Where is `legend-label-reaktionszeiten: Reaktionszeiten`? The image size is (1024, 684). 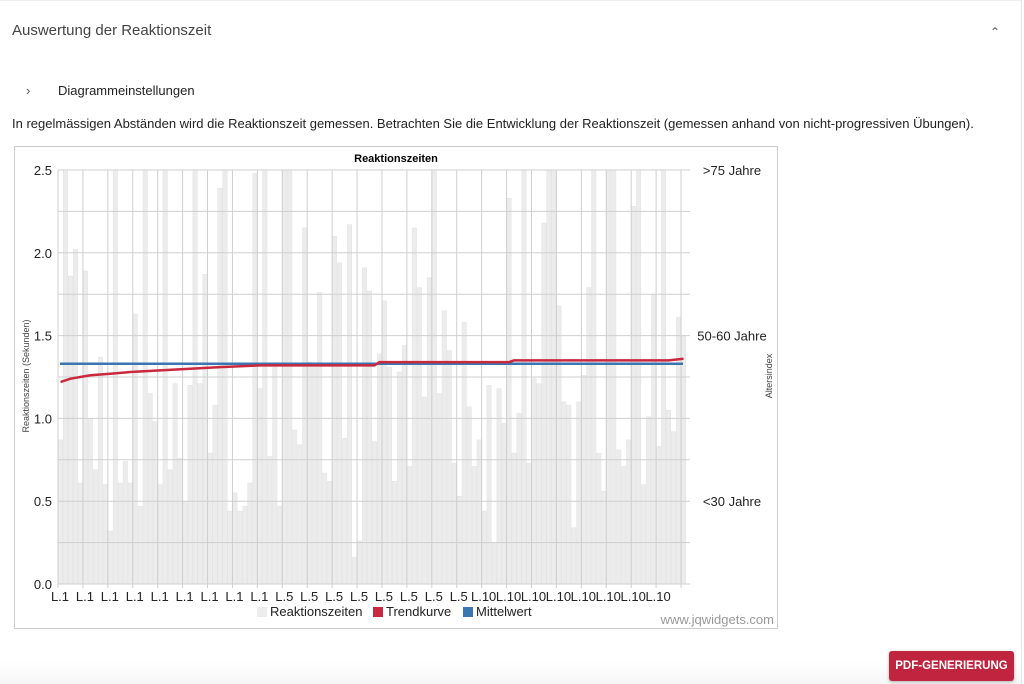
legend-label-reaktionszeiten: Reaktionszeiten is located at coordinates (316, 611).